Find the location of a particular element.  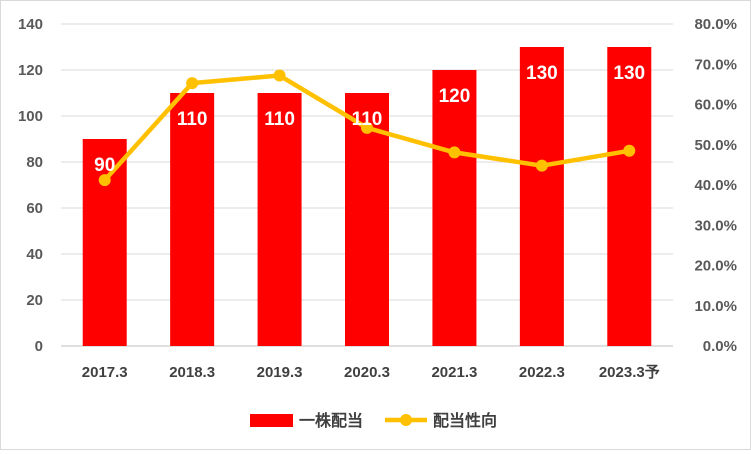

bar-data-label: 90 is located at coordinates (104, 165).